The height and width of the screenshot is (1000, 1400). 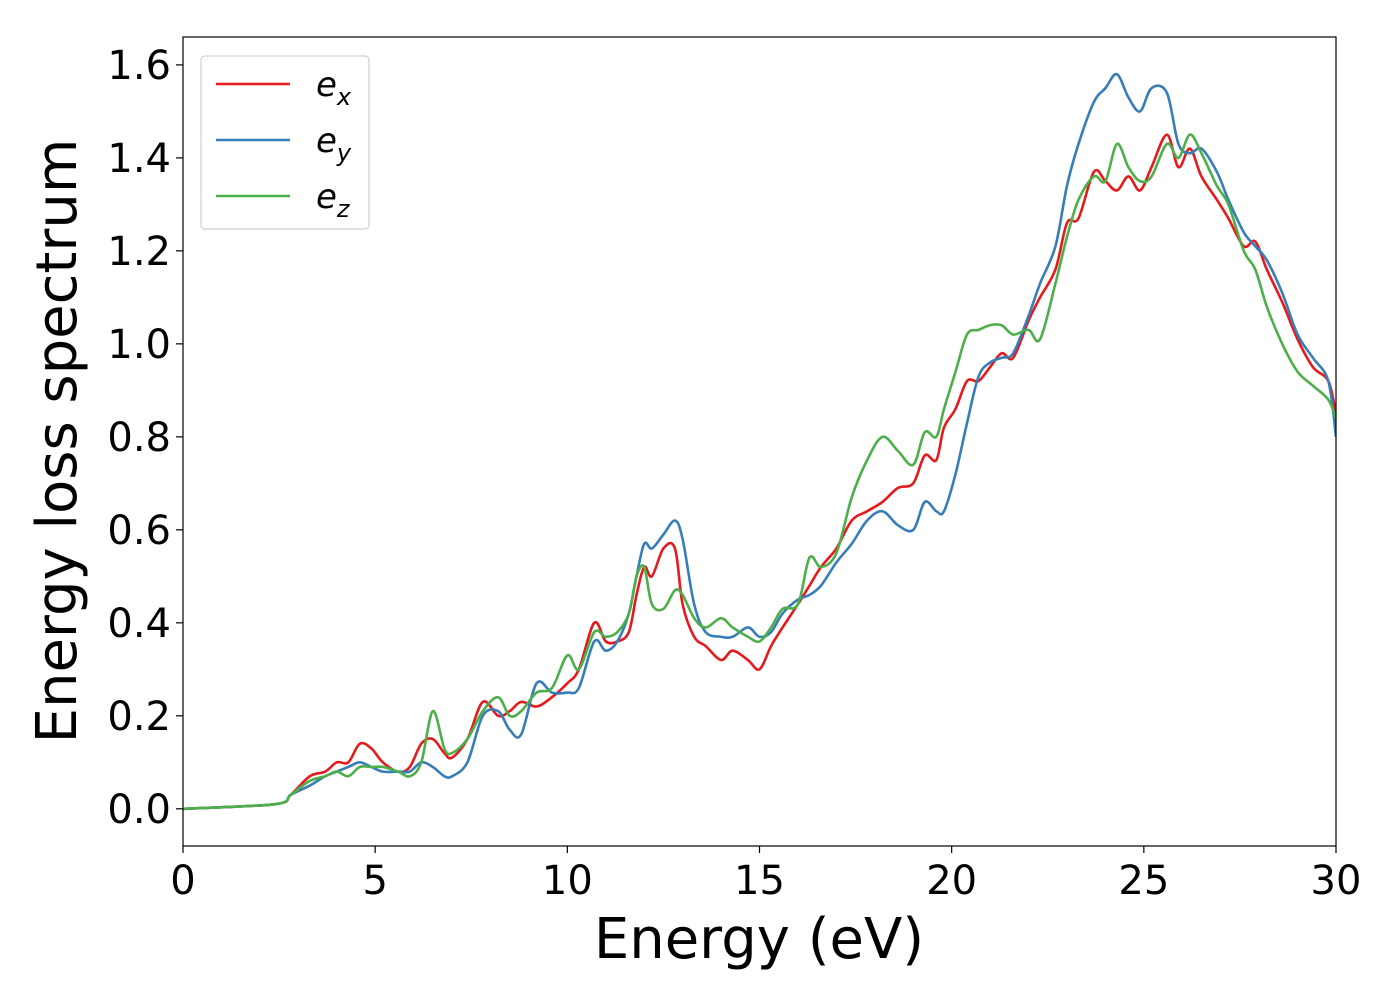 I want to click on legend-label-ey: ey, so click(x=334, y=144).